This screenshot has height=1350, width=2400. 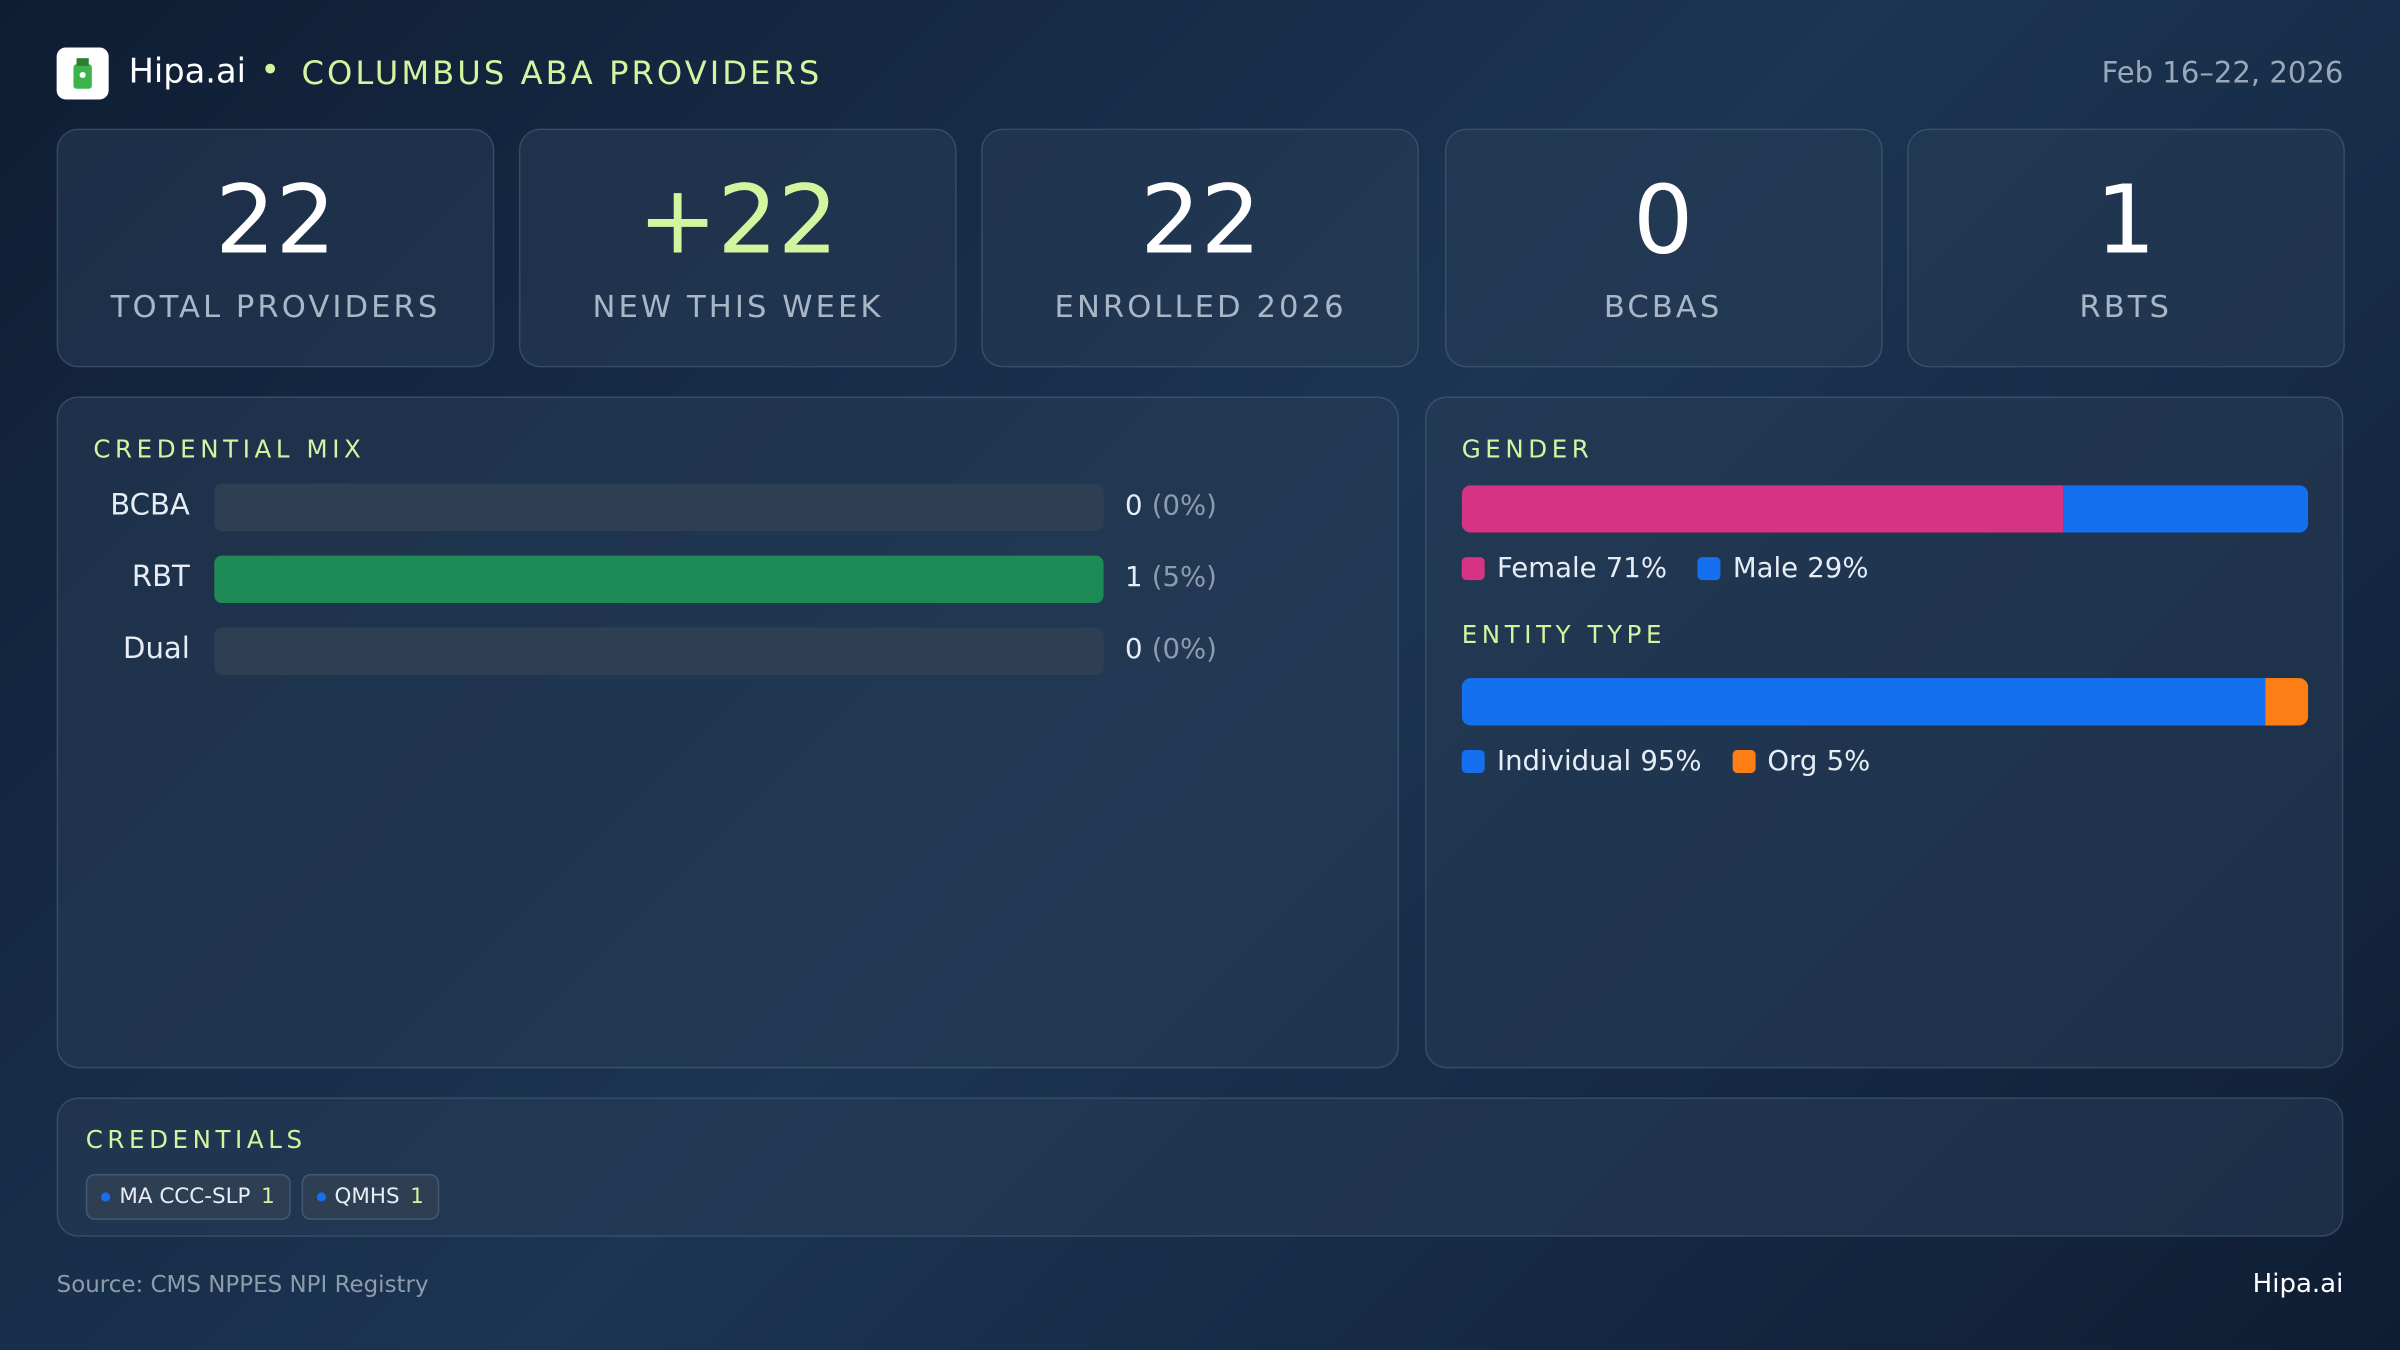 I want to click on date-range: Feb 16–22, 2026, so click(x=2222, y=73).